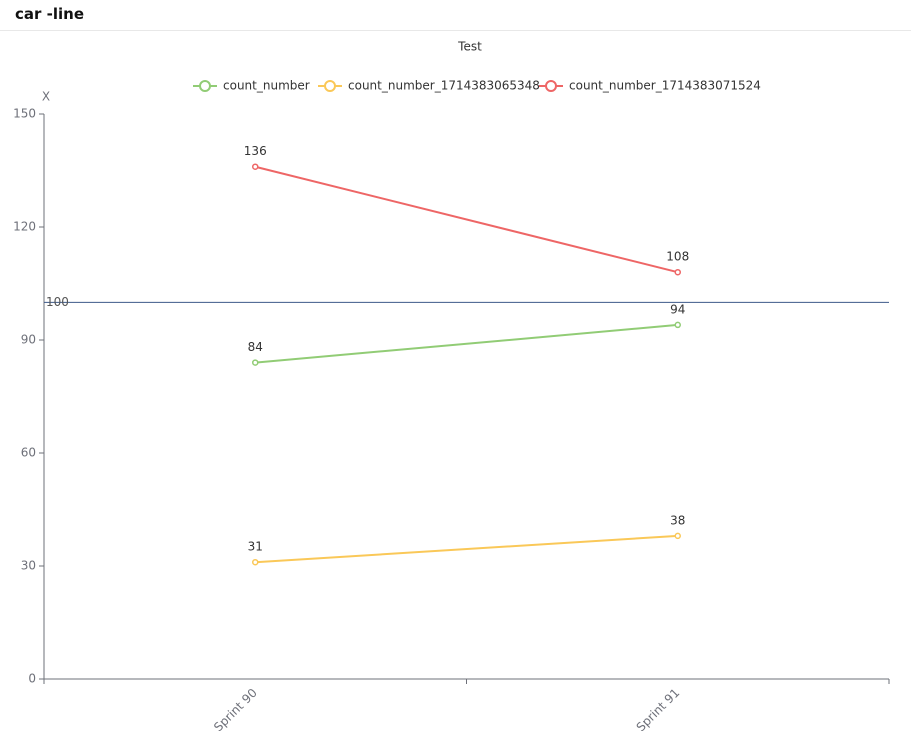  I want to click on chart-title: Test, so click(469, 47).